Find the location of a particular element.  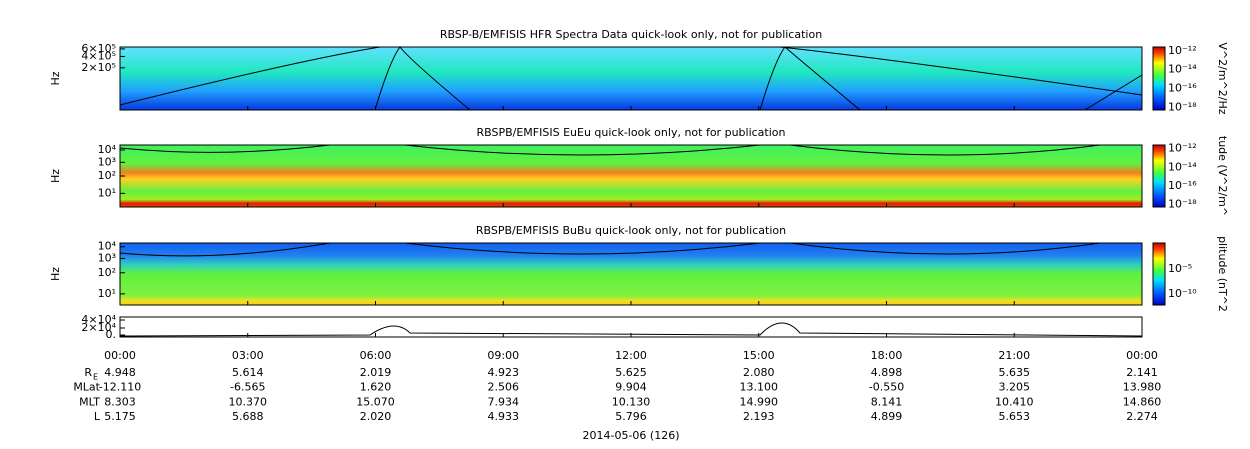

cell: 10.130 is located at coordinates (631, 401).